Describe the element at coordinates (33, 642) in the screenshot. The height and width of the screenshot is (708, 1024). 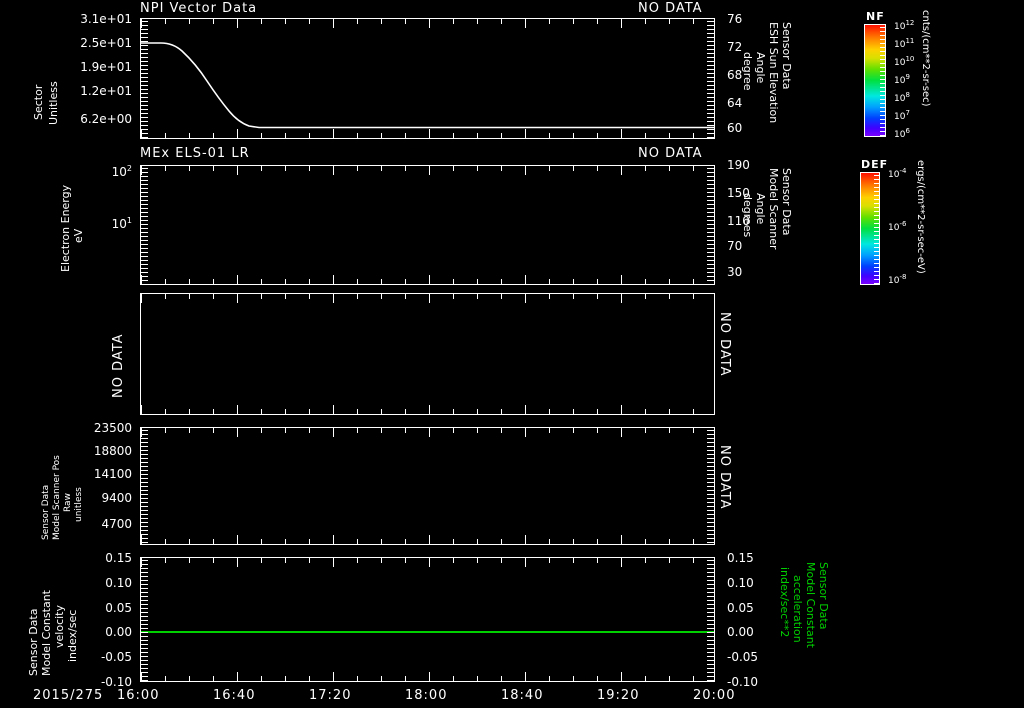
I see `panel-5-left-axis-label: Sensor Data` at that location.